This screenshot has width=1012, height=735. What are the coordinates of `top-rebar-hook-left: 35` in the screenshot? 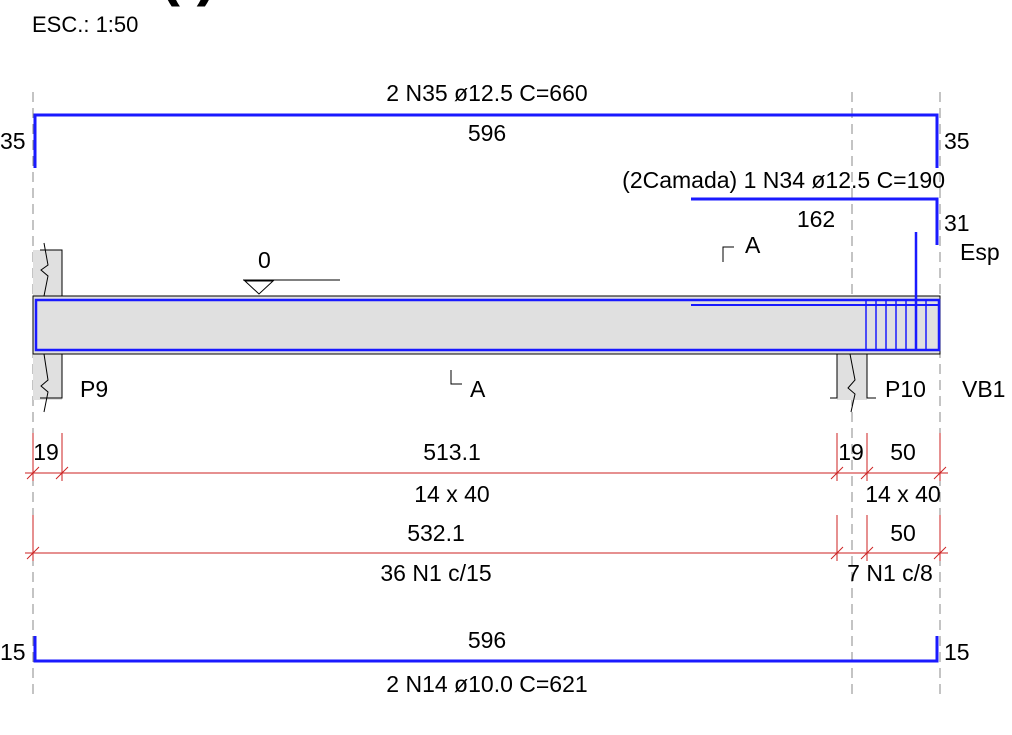 It's located at (13, 141).